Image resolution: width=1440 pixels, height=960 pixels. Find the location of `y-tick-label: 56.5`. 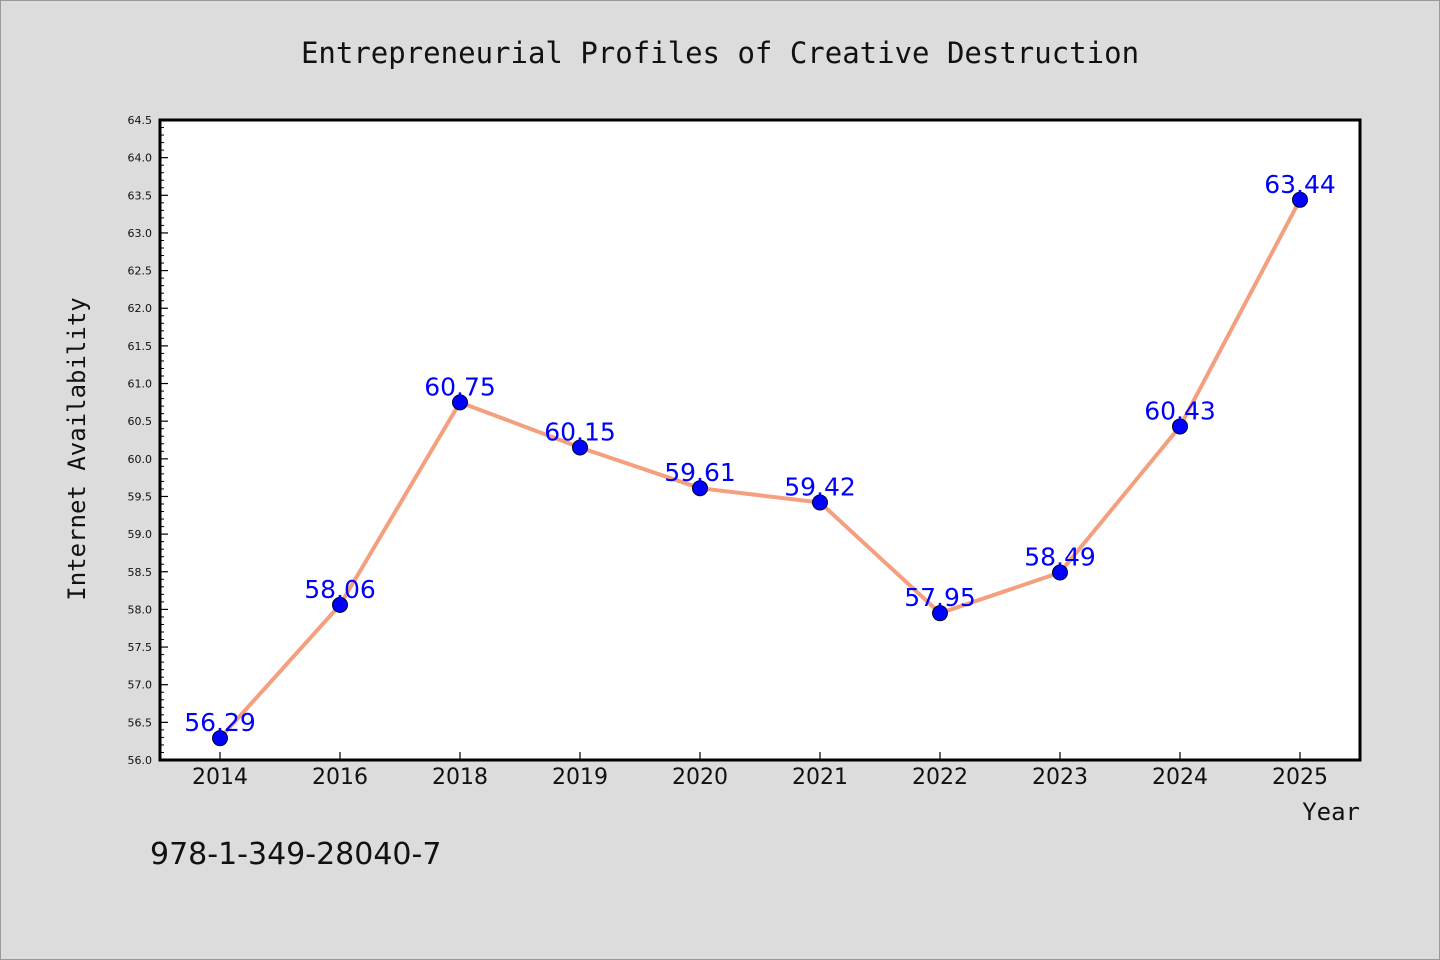

y-tick-label: 56.5 is located at coordinates (140, 722).